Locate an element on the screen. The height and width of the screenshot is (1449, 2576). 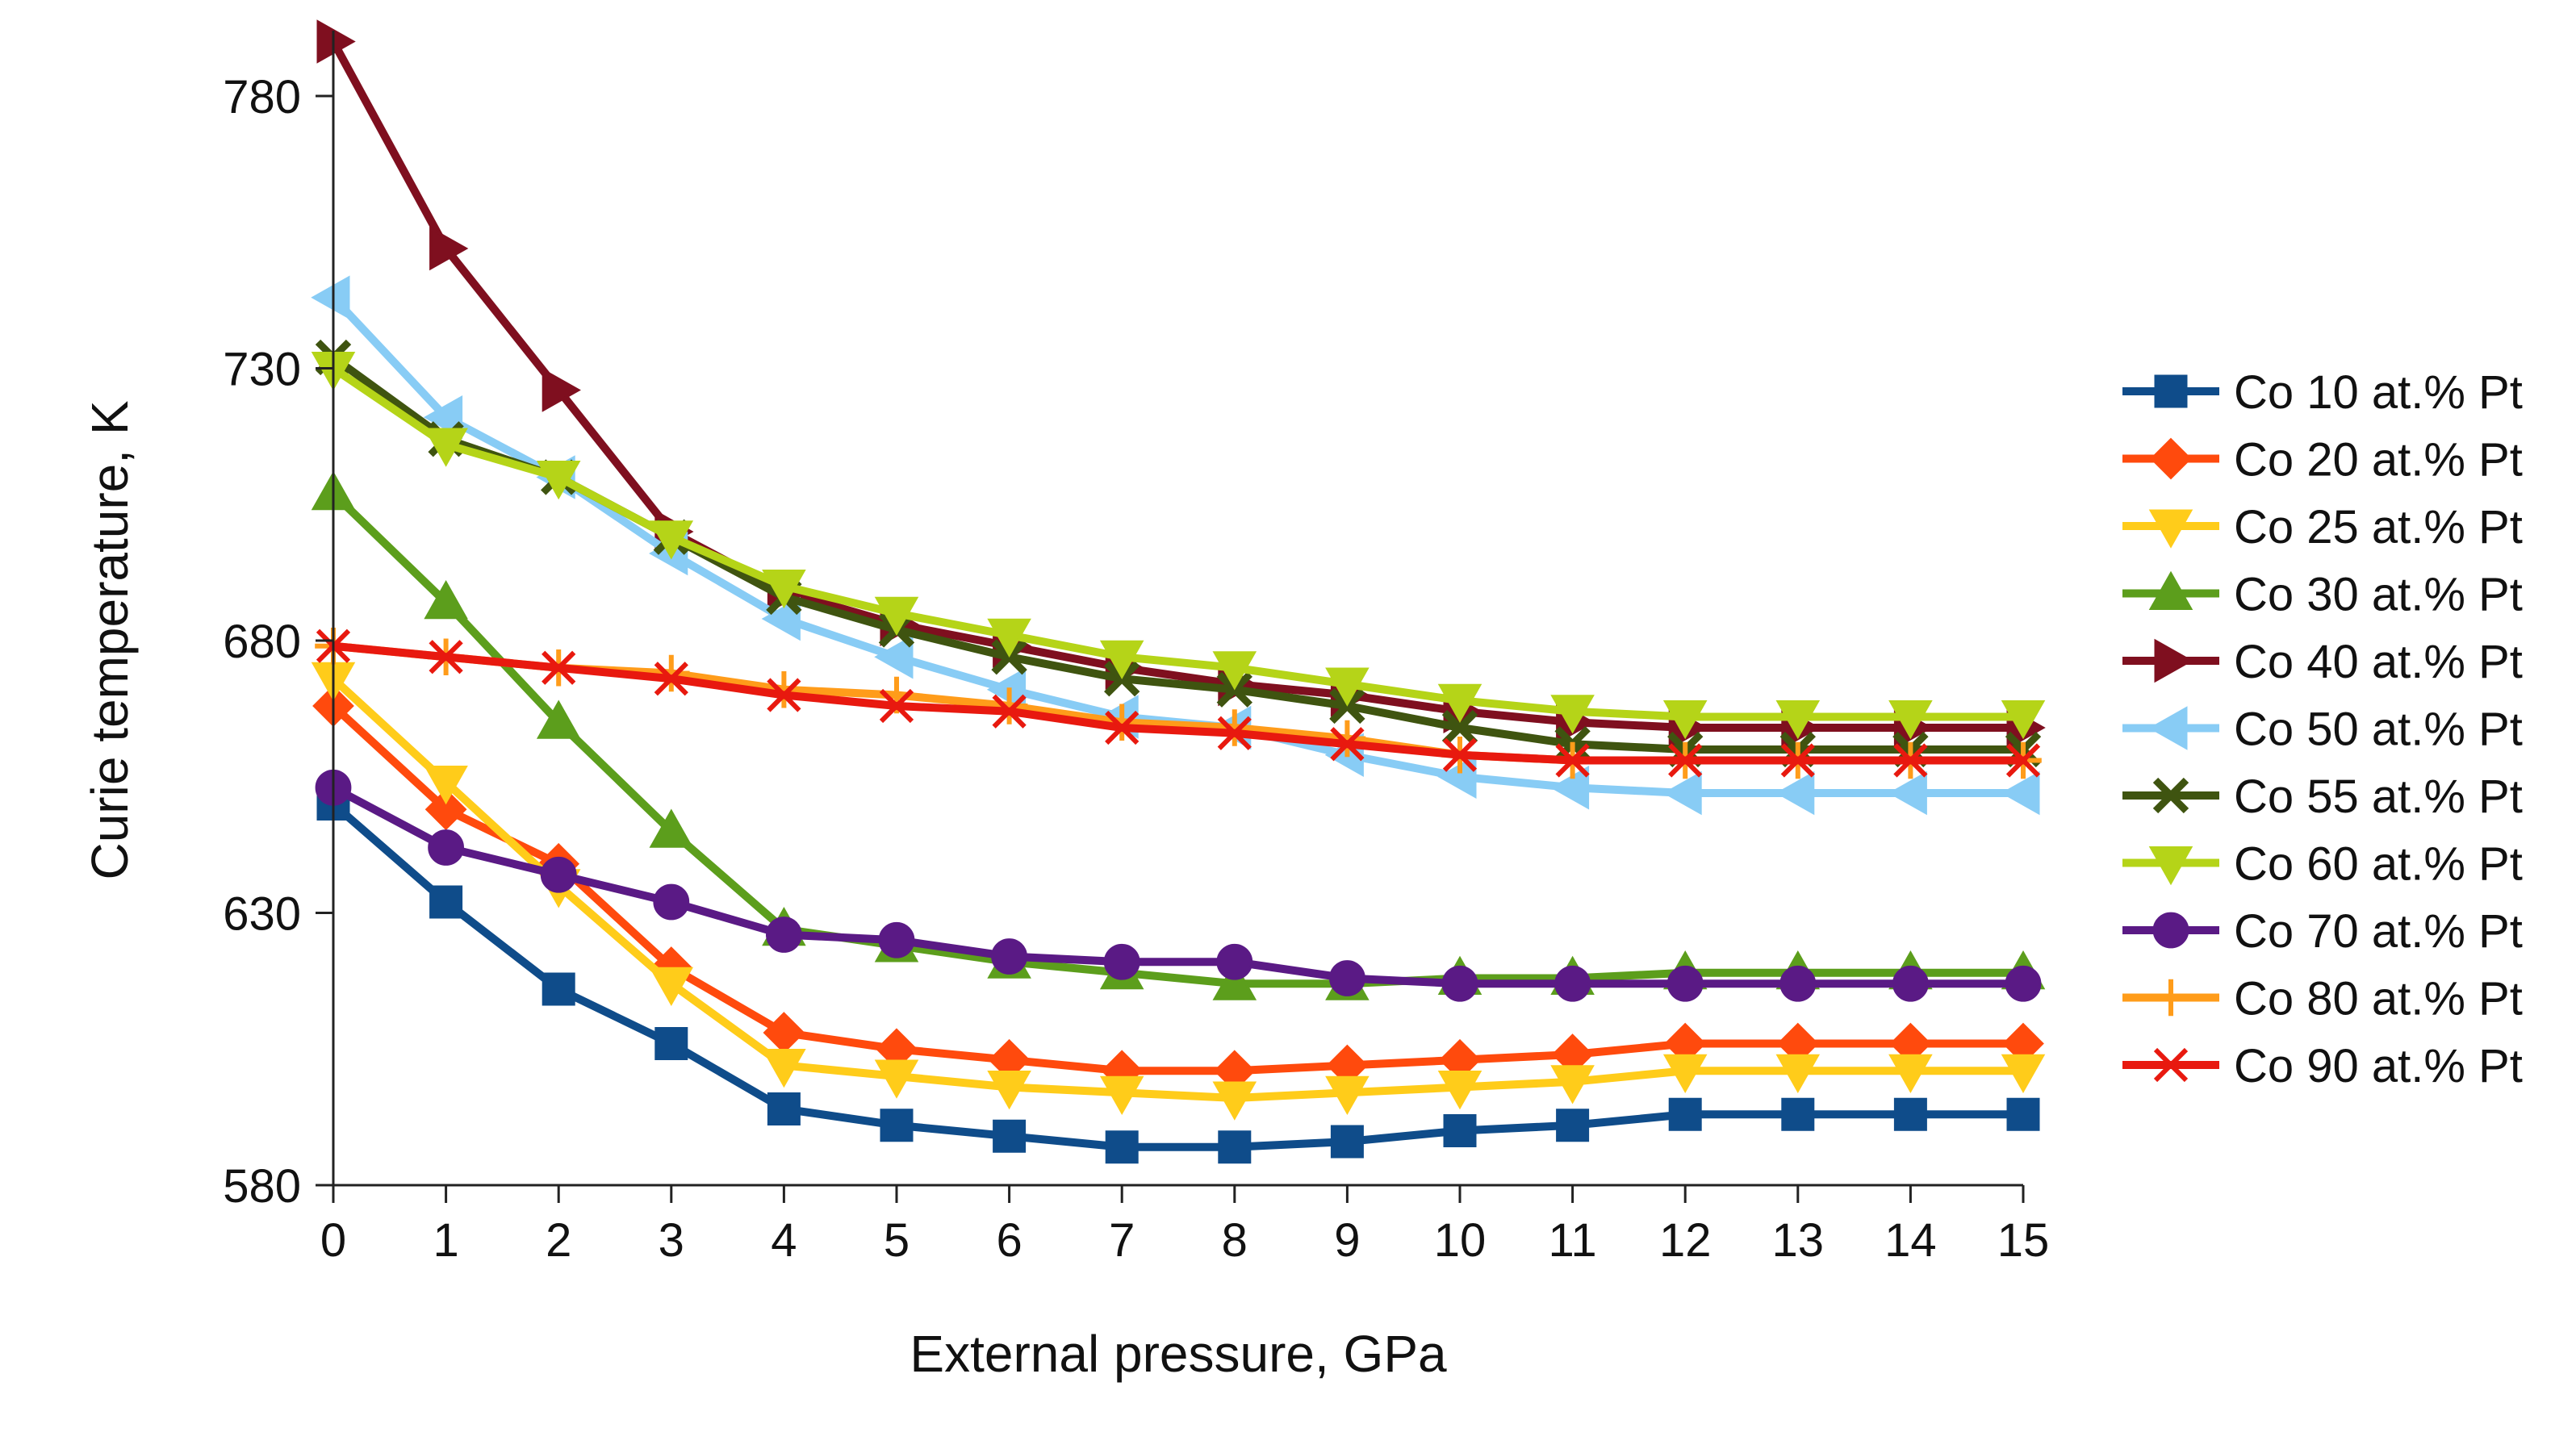
legend-label: Co 60 at.% Pt is located at coordinates (2378, 864).